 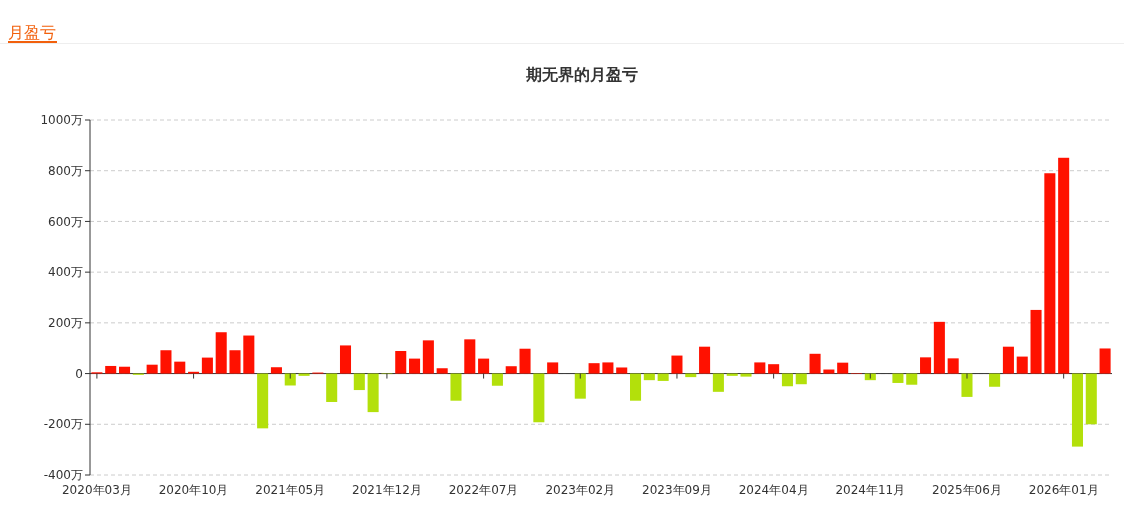 I want to click on y-tick-label: -400万, so click(x=63, y=475).